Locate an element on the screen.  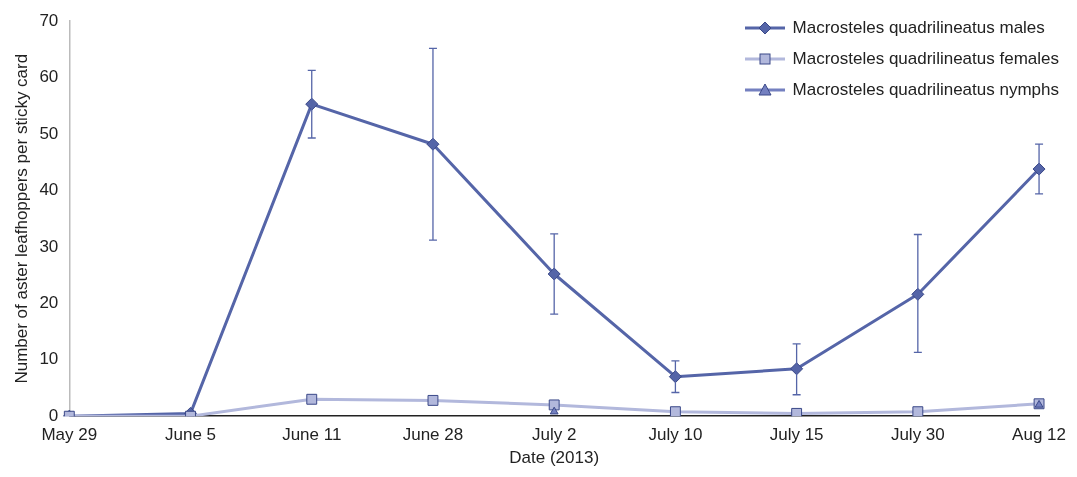
x-axis-title: Date (2013) is located at coordinates (554, 458).